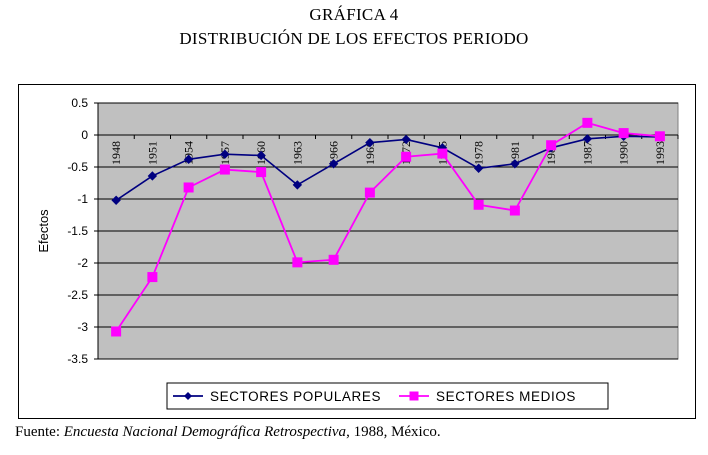 The image size is (708, 455). I want to click on source-suffix: , 1988, México., so click(393, 432).